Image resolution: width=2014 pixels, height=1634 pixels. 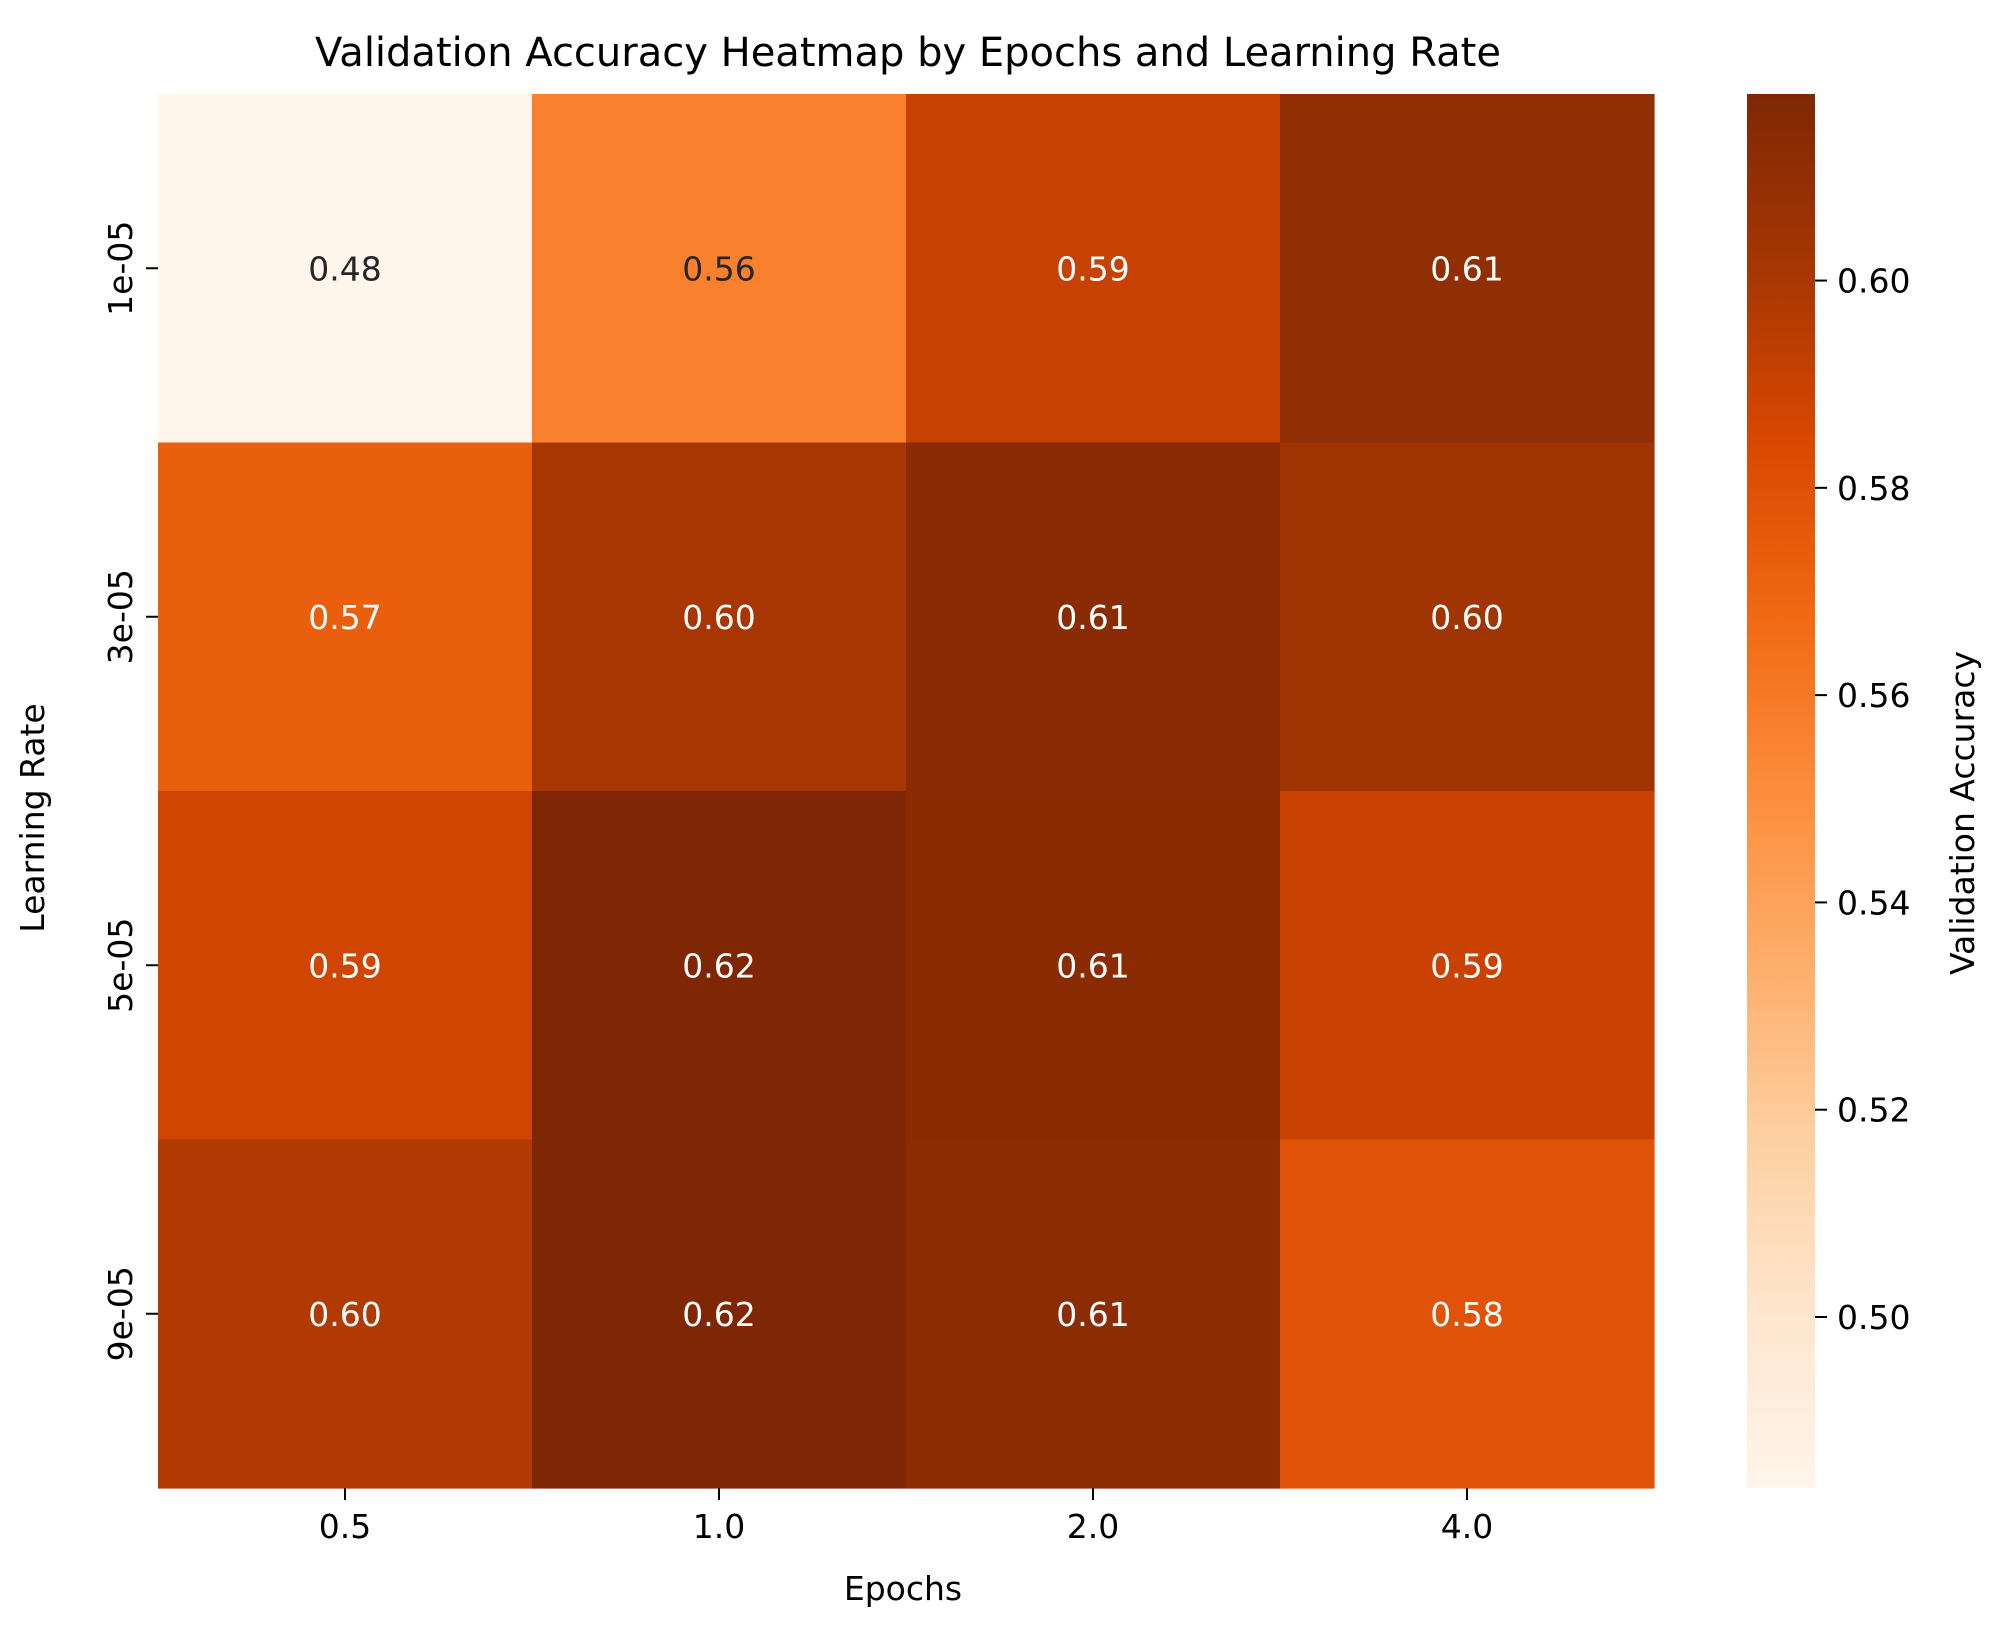 I want to click on x-tick-label: 4.0, so click(x=1467, y=1526).